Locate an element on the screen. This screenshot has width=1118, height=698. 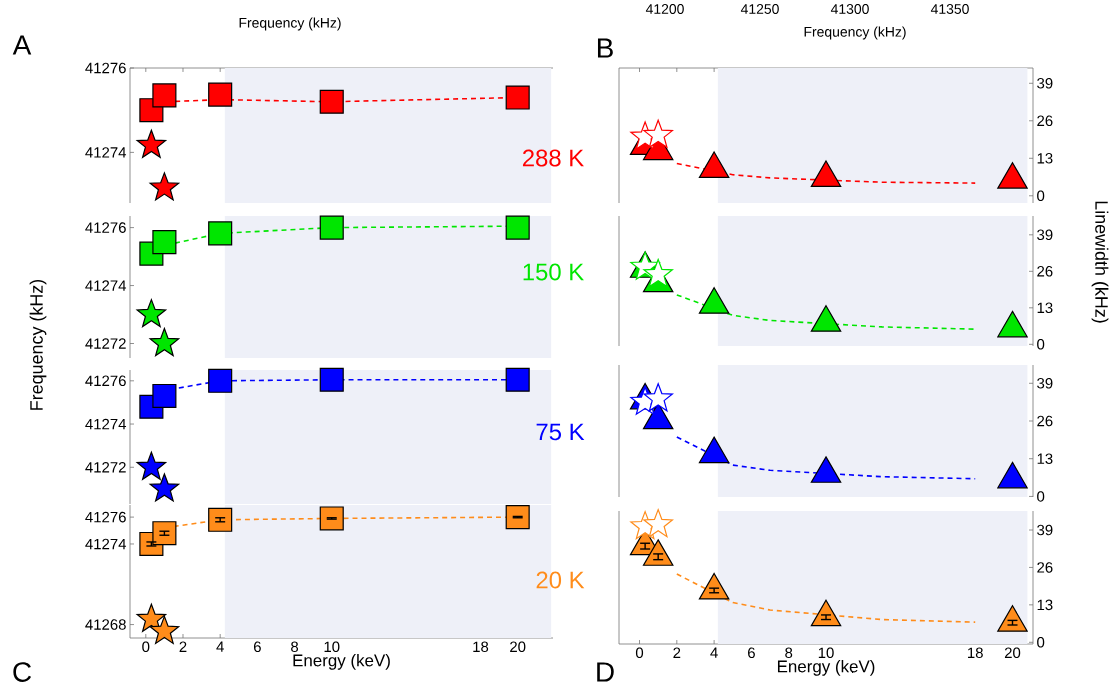
annotation: 150 K is located at coordinates (553, 272).